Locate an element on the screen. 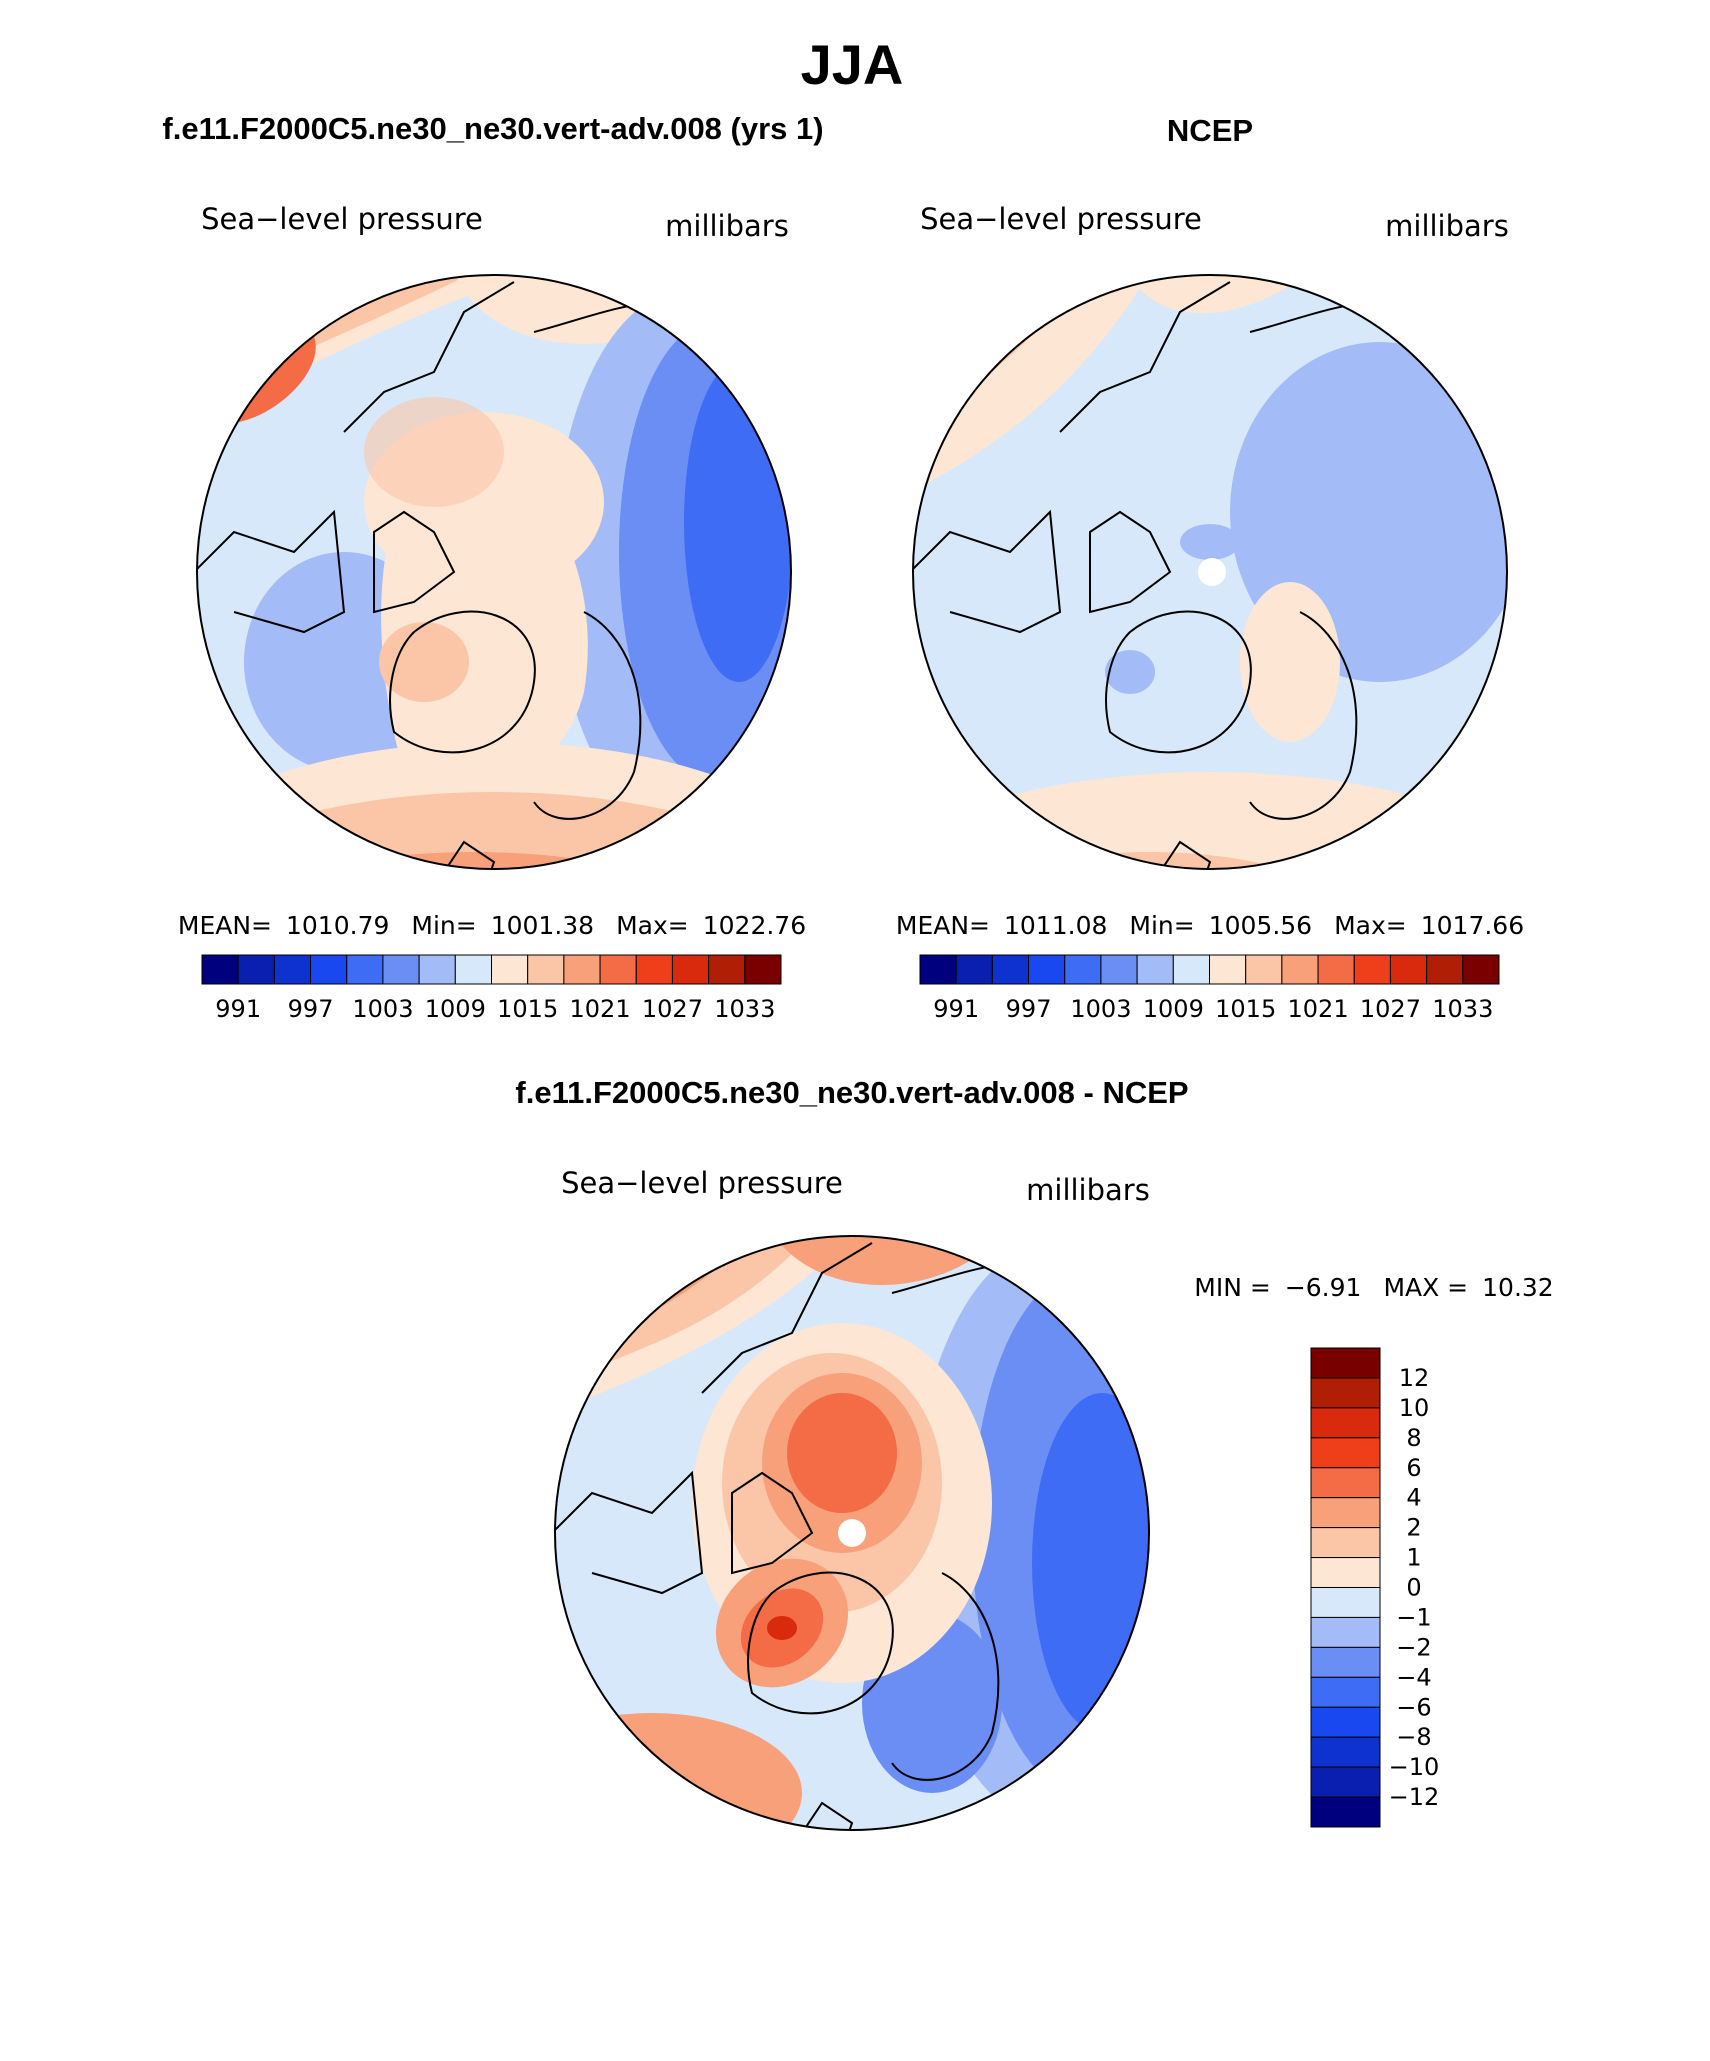 This screenshot has height=2061, width=1710. stats: MEAN= 1010.79 Min= 1001.38 Max= 1022.76 is located at coordinates (492, 925).